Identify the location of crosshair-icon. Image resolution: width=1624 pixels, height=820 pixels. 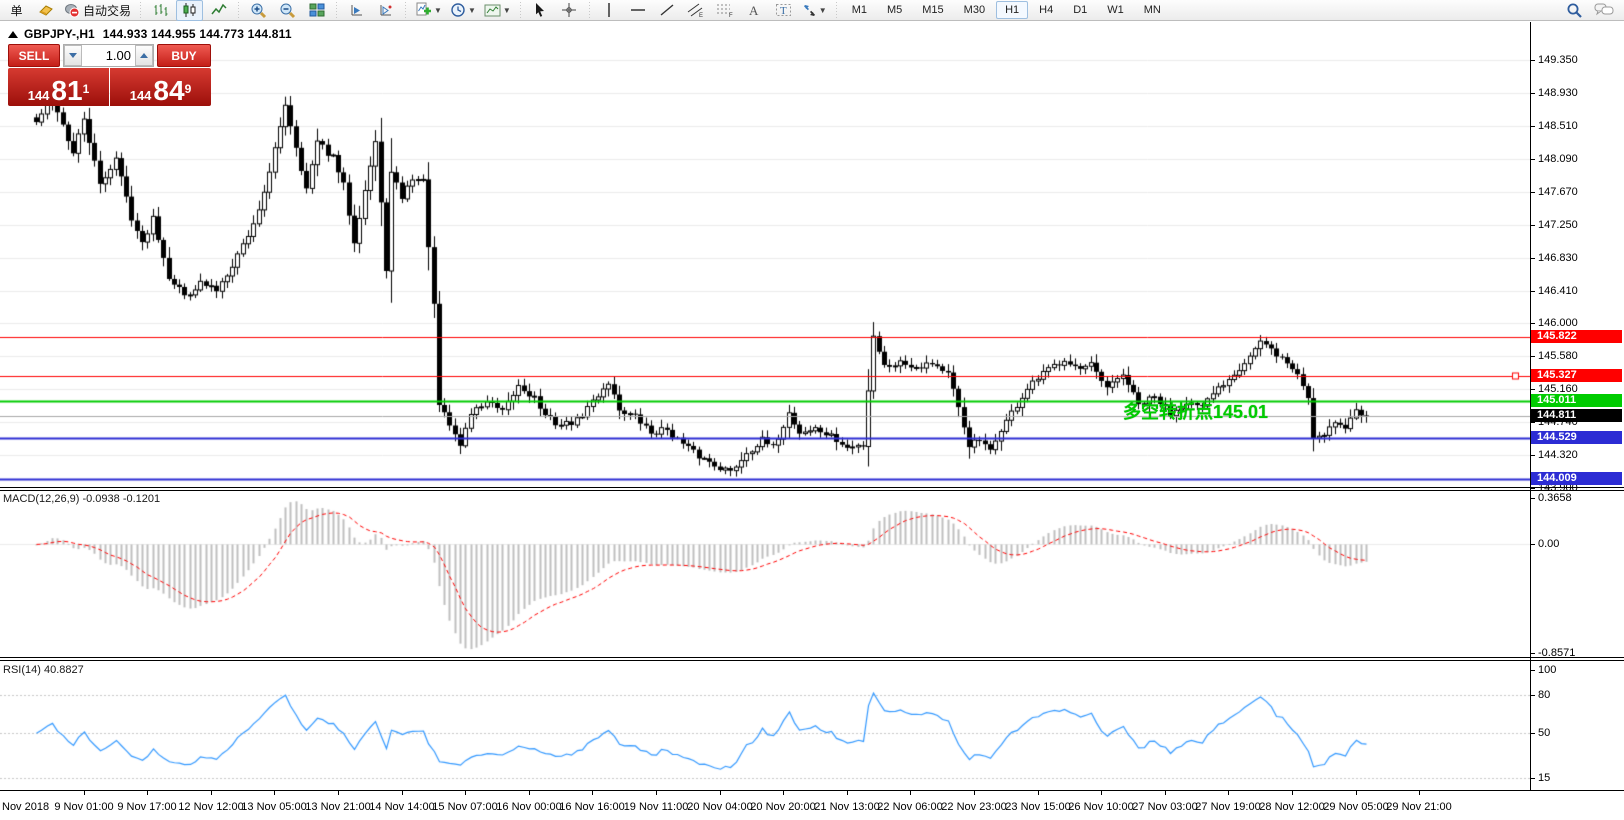
(569, 10).